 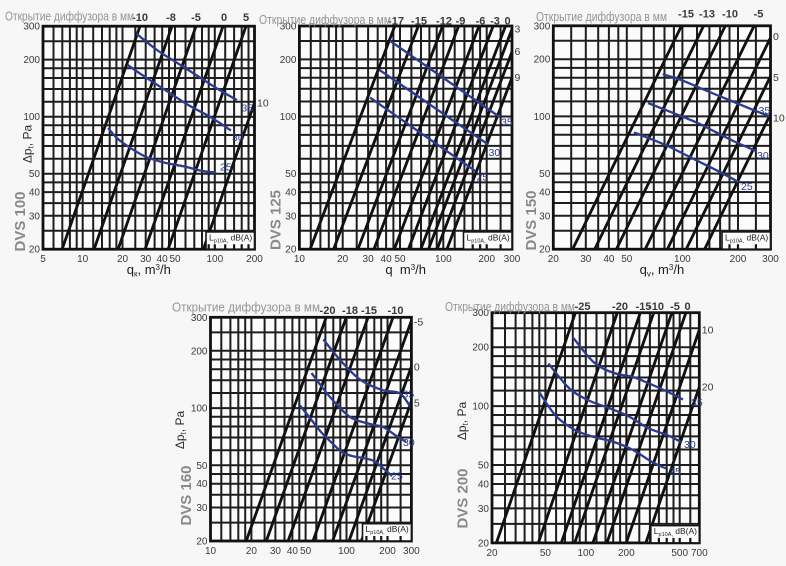 What do you see at coordinates (28, 144) in the screenshot?
I see `svg-text: Δpt, Pa` at bounding box center [28, 144].